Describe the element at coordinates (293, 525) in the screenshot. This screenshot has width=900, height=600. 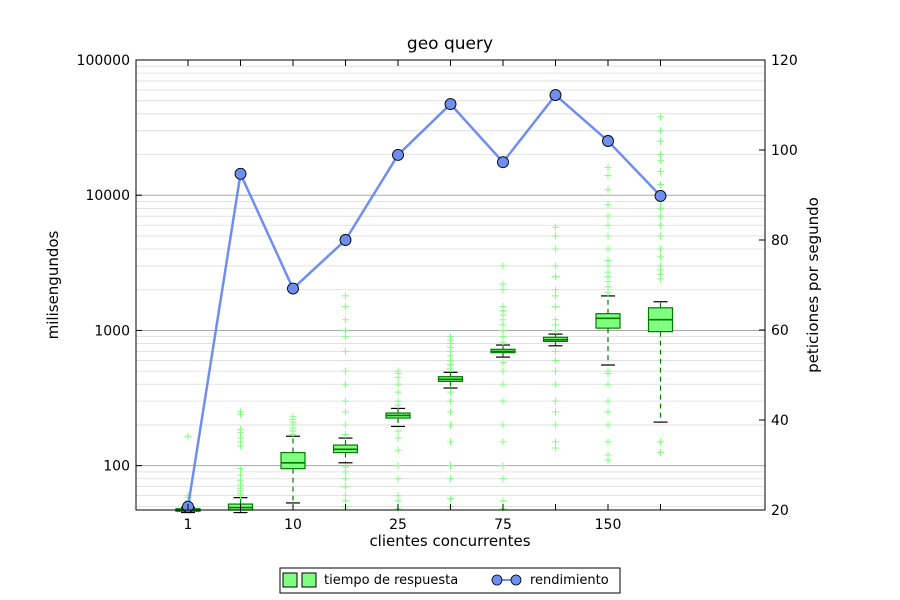
I see `x-tick-label: 10` at that location.